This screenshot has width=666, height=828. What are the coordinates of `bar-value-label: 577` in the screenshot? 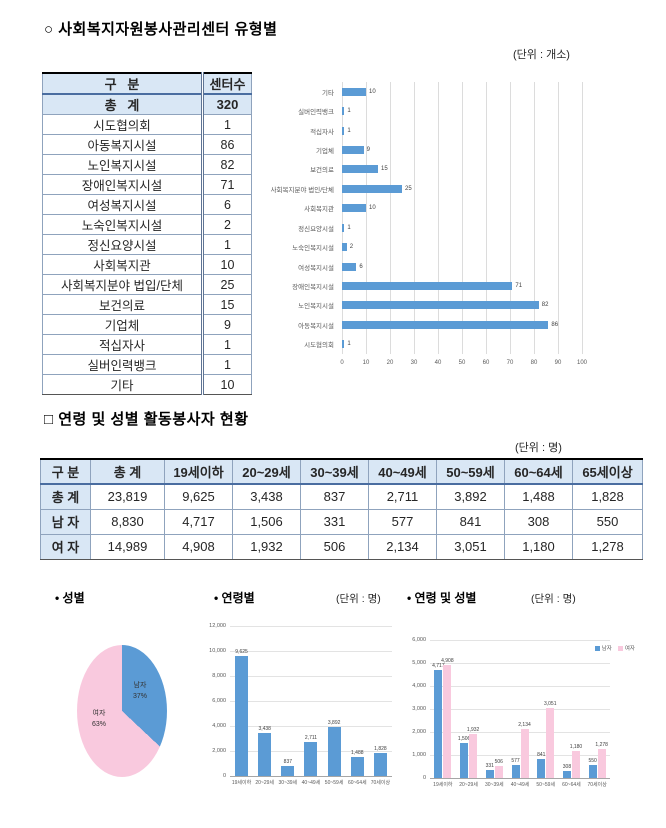 It's located at (515, 760).